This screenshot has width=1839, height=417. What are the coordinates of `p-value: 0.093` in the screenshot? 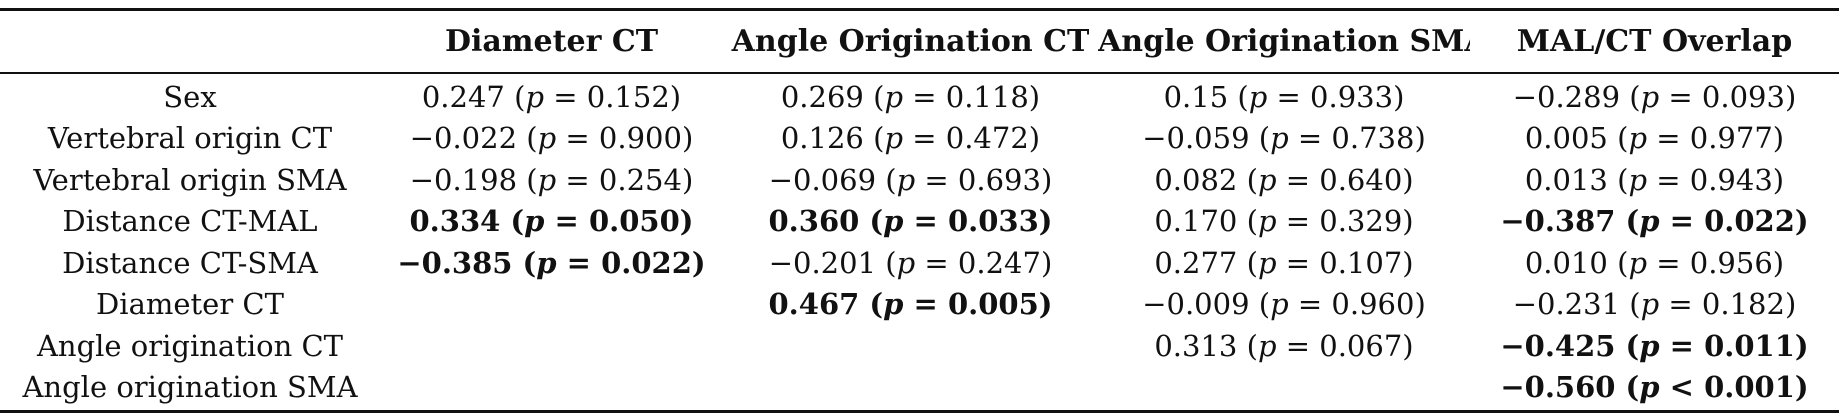 It's located at (1743, 96).